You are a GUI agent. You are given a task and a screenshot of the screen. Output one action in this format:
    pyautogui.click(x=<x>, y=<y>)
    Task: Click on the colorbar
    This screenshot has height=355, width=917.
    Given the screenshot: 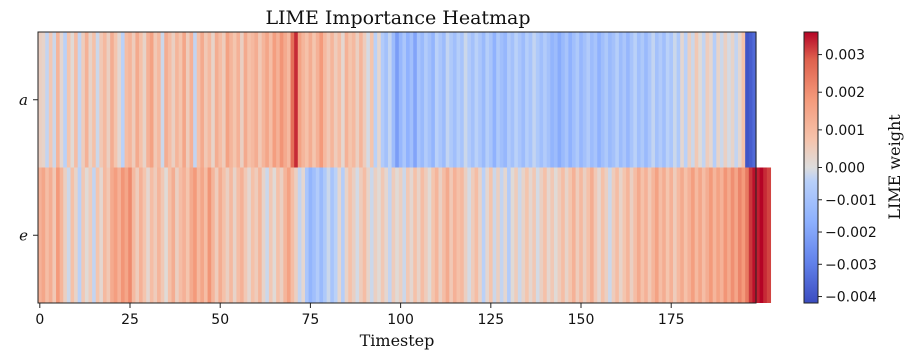 What is the action you would take?
    pyautogui.click(x=811, y=167)
    